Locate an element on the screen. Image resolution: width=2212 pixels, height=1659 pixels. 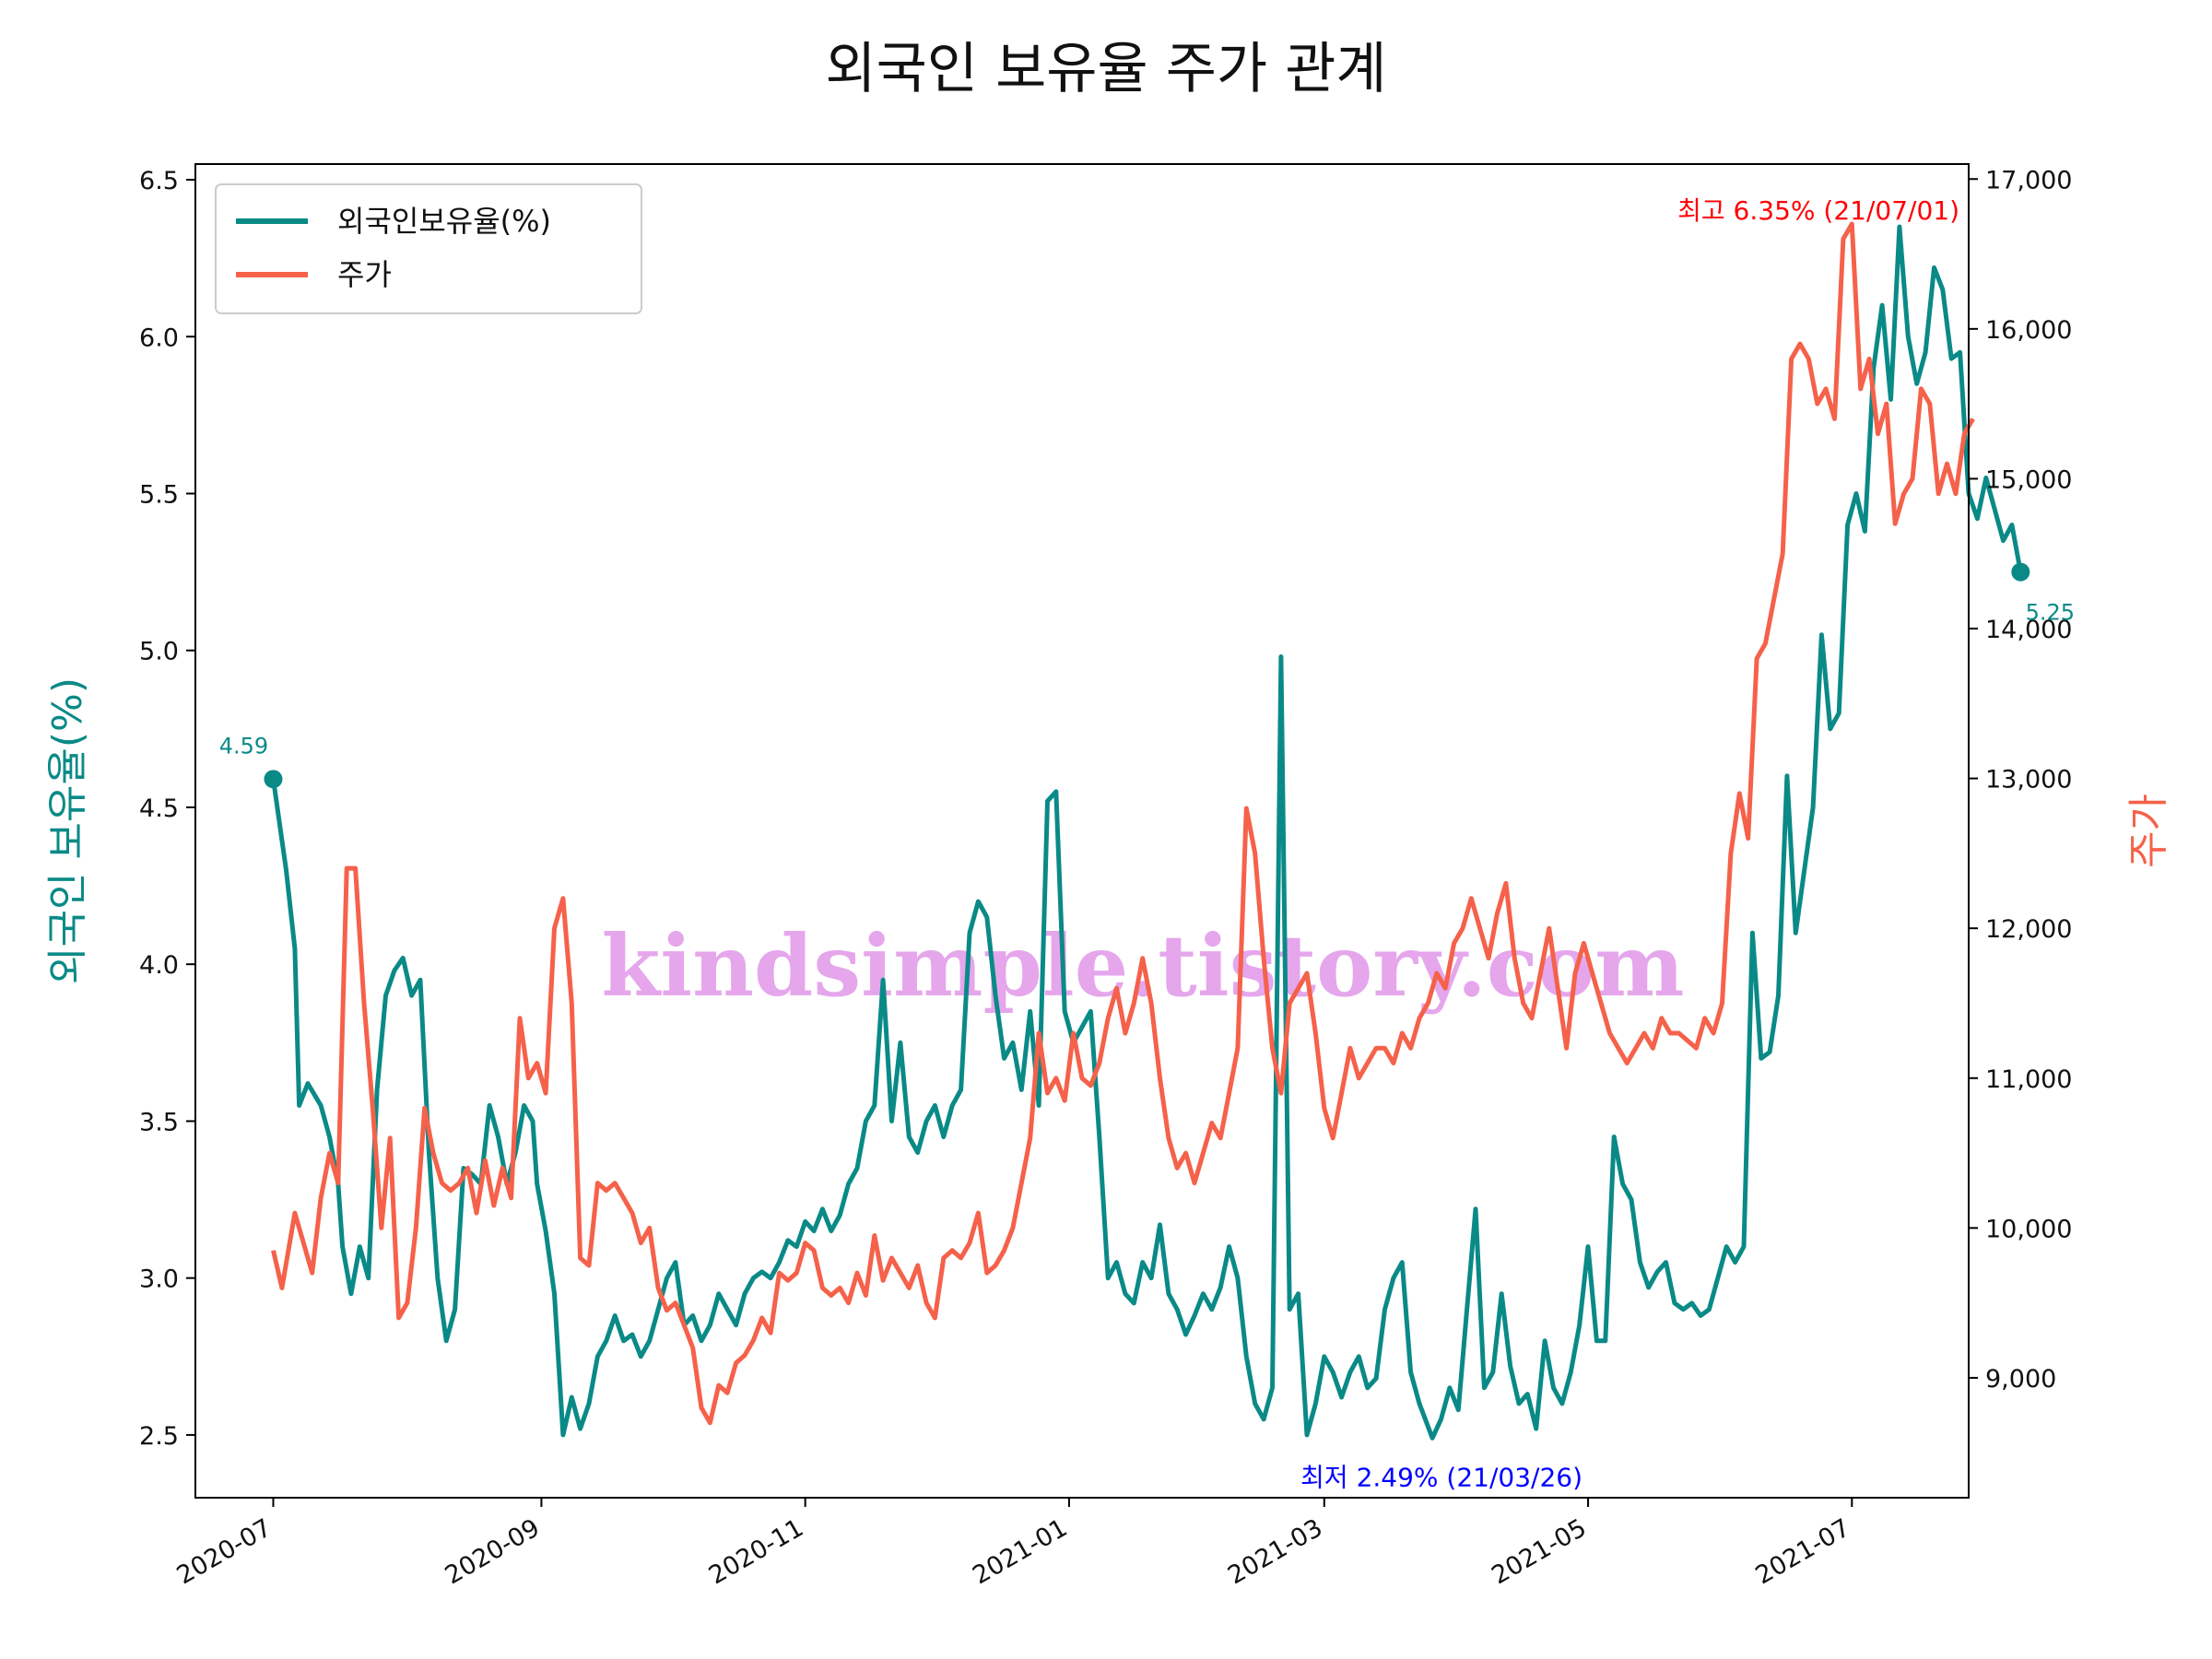
y-right-tick-label: 13,000 is located at coordinates (2028, 780).